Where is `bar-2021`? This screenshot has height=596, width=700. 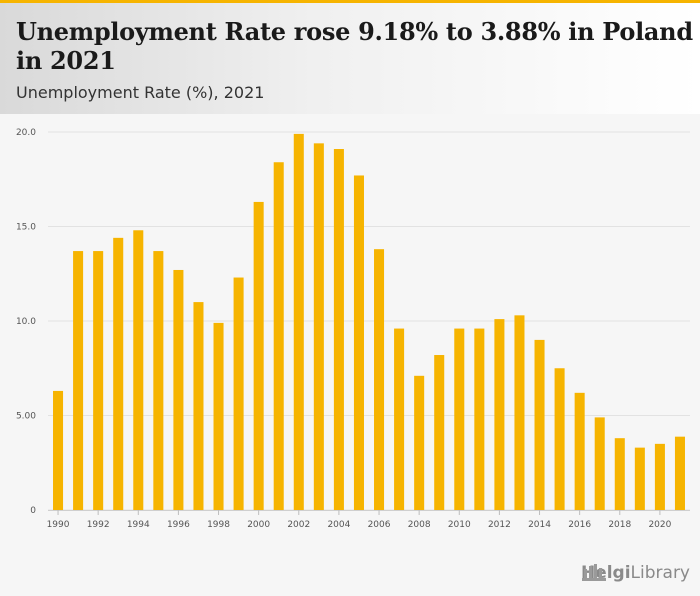
bar-2021 is located at coordinates (679, 473).